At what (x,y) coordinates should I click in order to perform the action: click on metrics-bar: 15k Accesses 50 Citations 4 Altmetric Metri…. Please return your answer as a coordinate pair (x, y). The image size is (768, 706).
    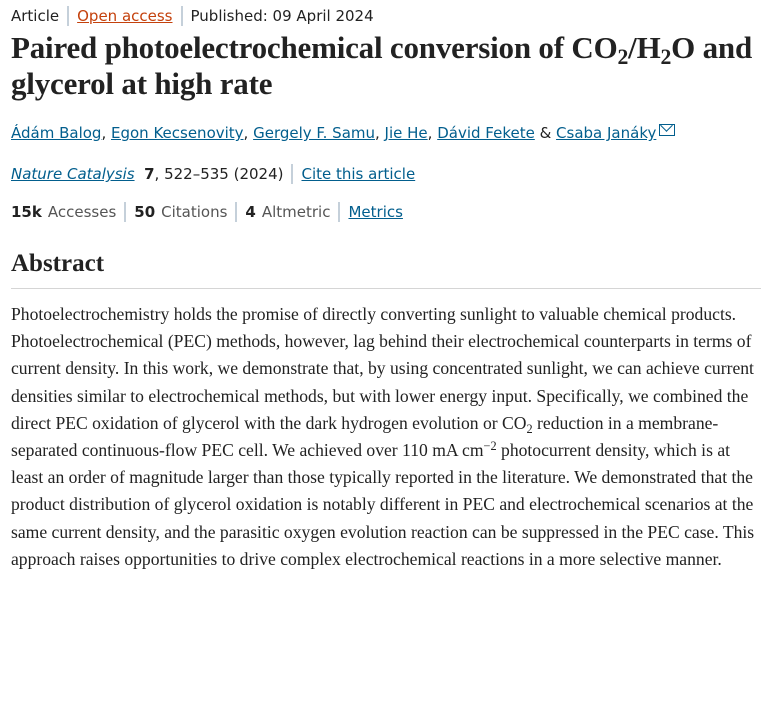
    Looking at the image, I should click on (386, 212).